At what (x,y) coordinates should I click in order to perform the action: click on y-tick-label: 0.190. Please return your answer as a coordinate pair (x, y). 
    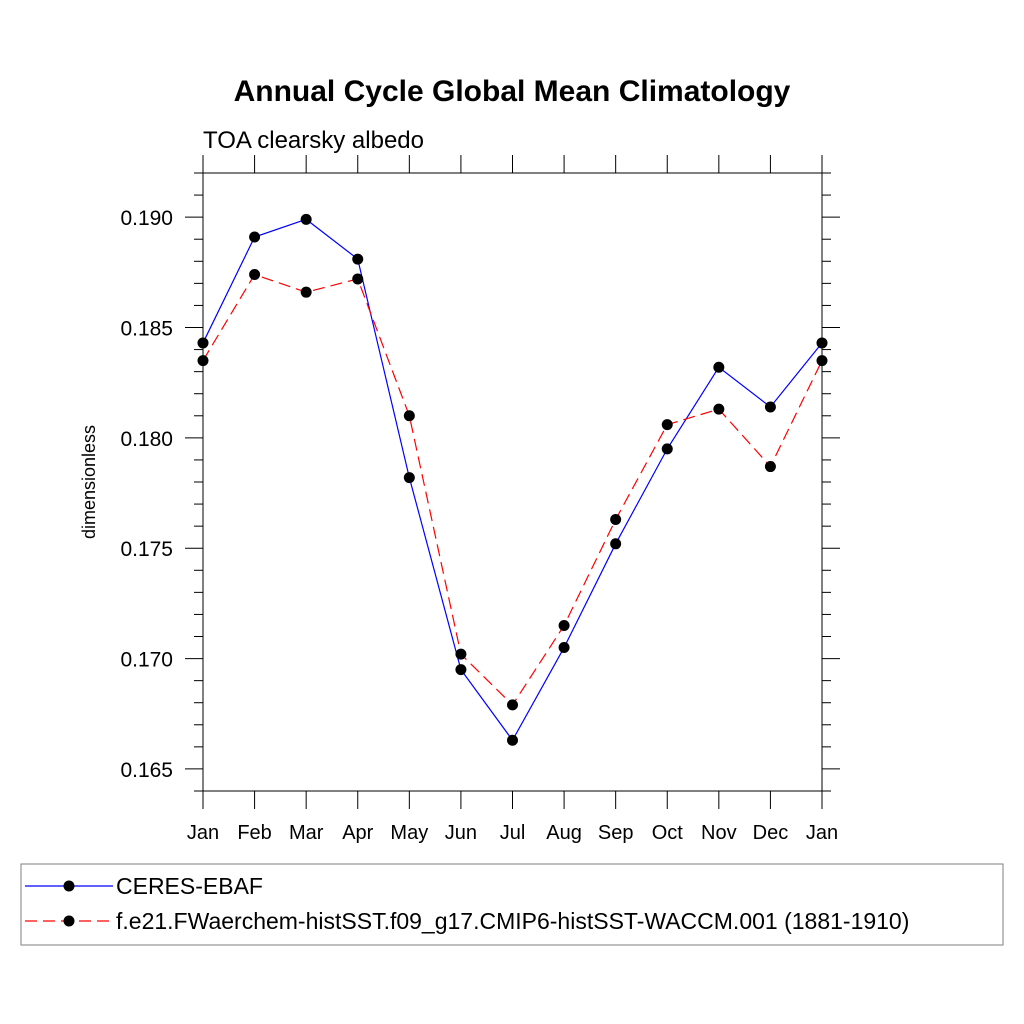
    Looking at the image, I should click on (146, 218).